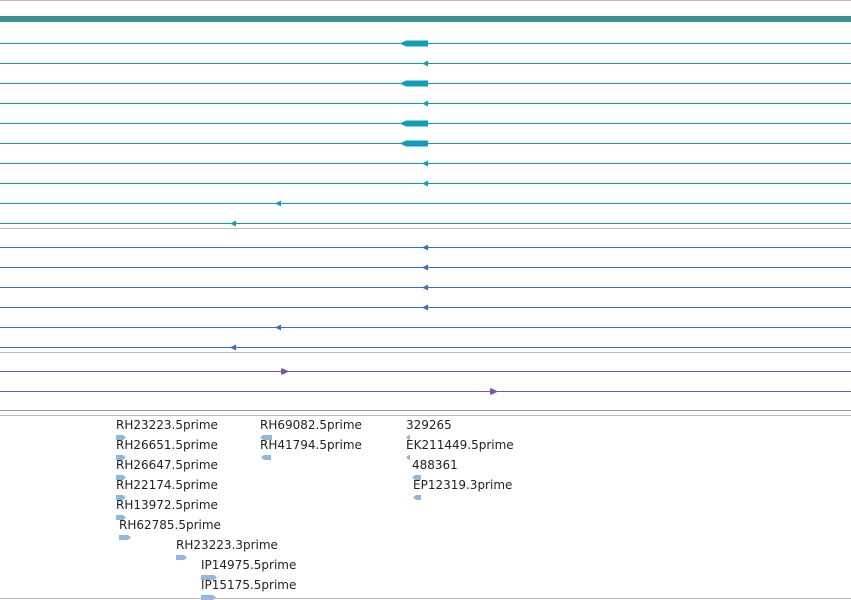 The height and width of the screenshot is (600, 851). I want to click on est-item: RH26651.5prime, so click(167, 449).